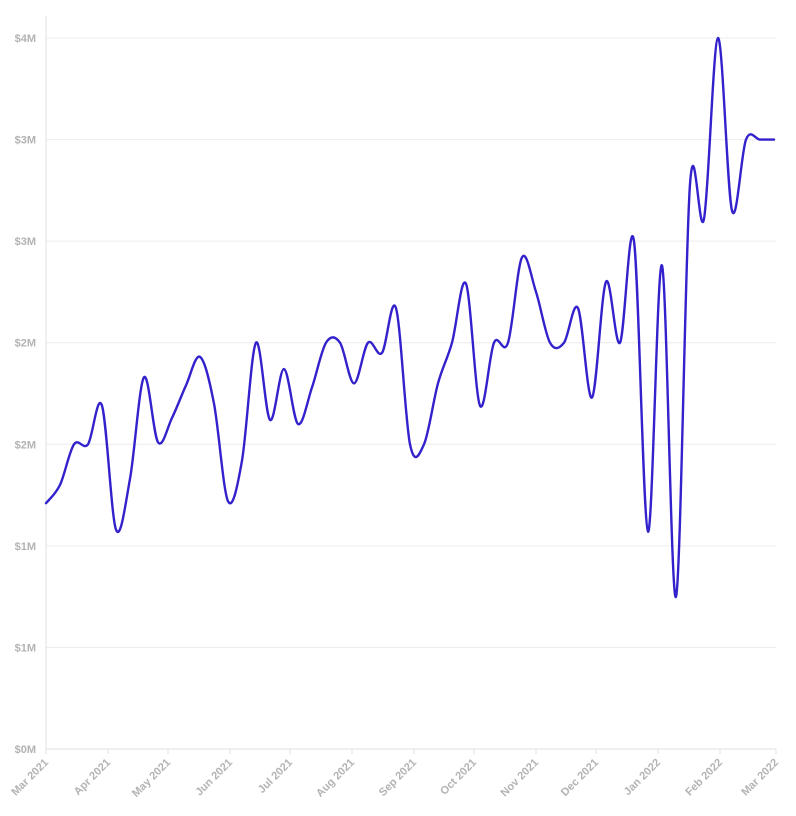 The height and width of the screenshot is (816, 796). What do you see at coordinates (335, 778) in the screenshot?
I see `x-tick-label: Aug 2021` at bounding box center [335, 778].